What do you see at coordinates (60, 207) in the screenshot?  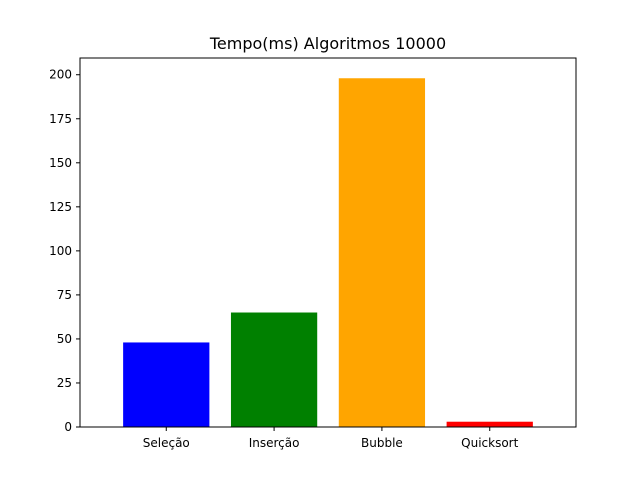 I see `y-tick-label: 125` at bounding box center [60, 207].